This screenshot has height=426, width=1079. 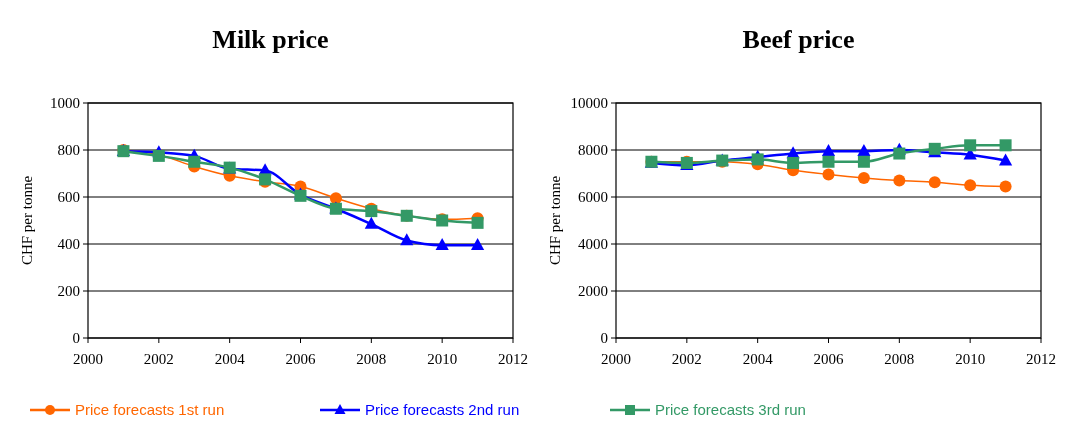 What do you see at coordinates (593, 244) in the screenshot?
I see `y-tick-label: 4000` at bounding box center [593, 244].